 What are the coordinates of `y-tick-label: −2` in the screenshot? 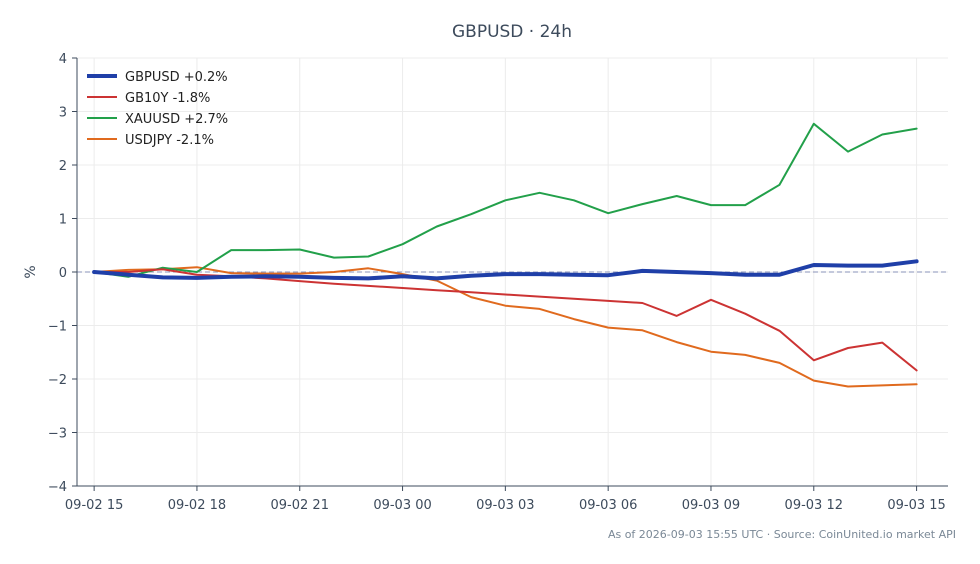 It's located at (57, 380).